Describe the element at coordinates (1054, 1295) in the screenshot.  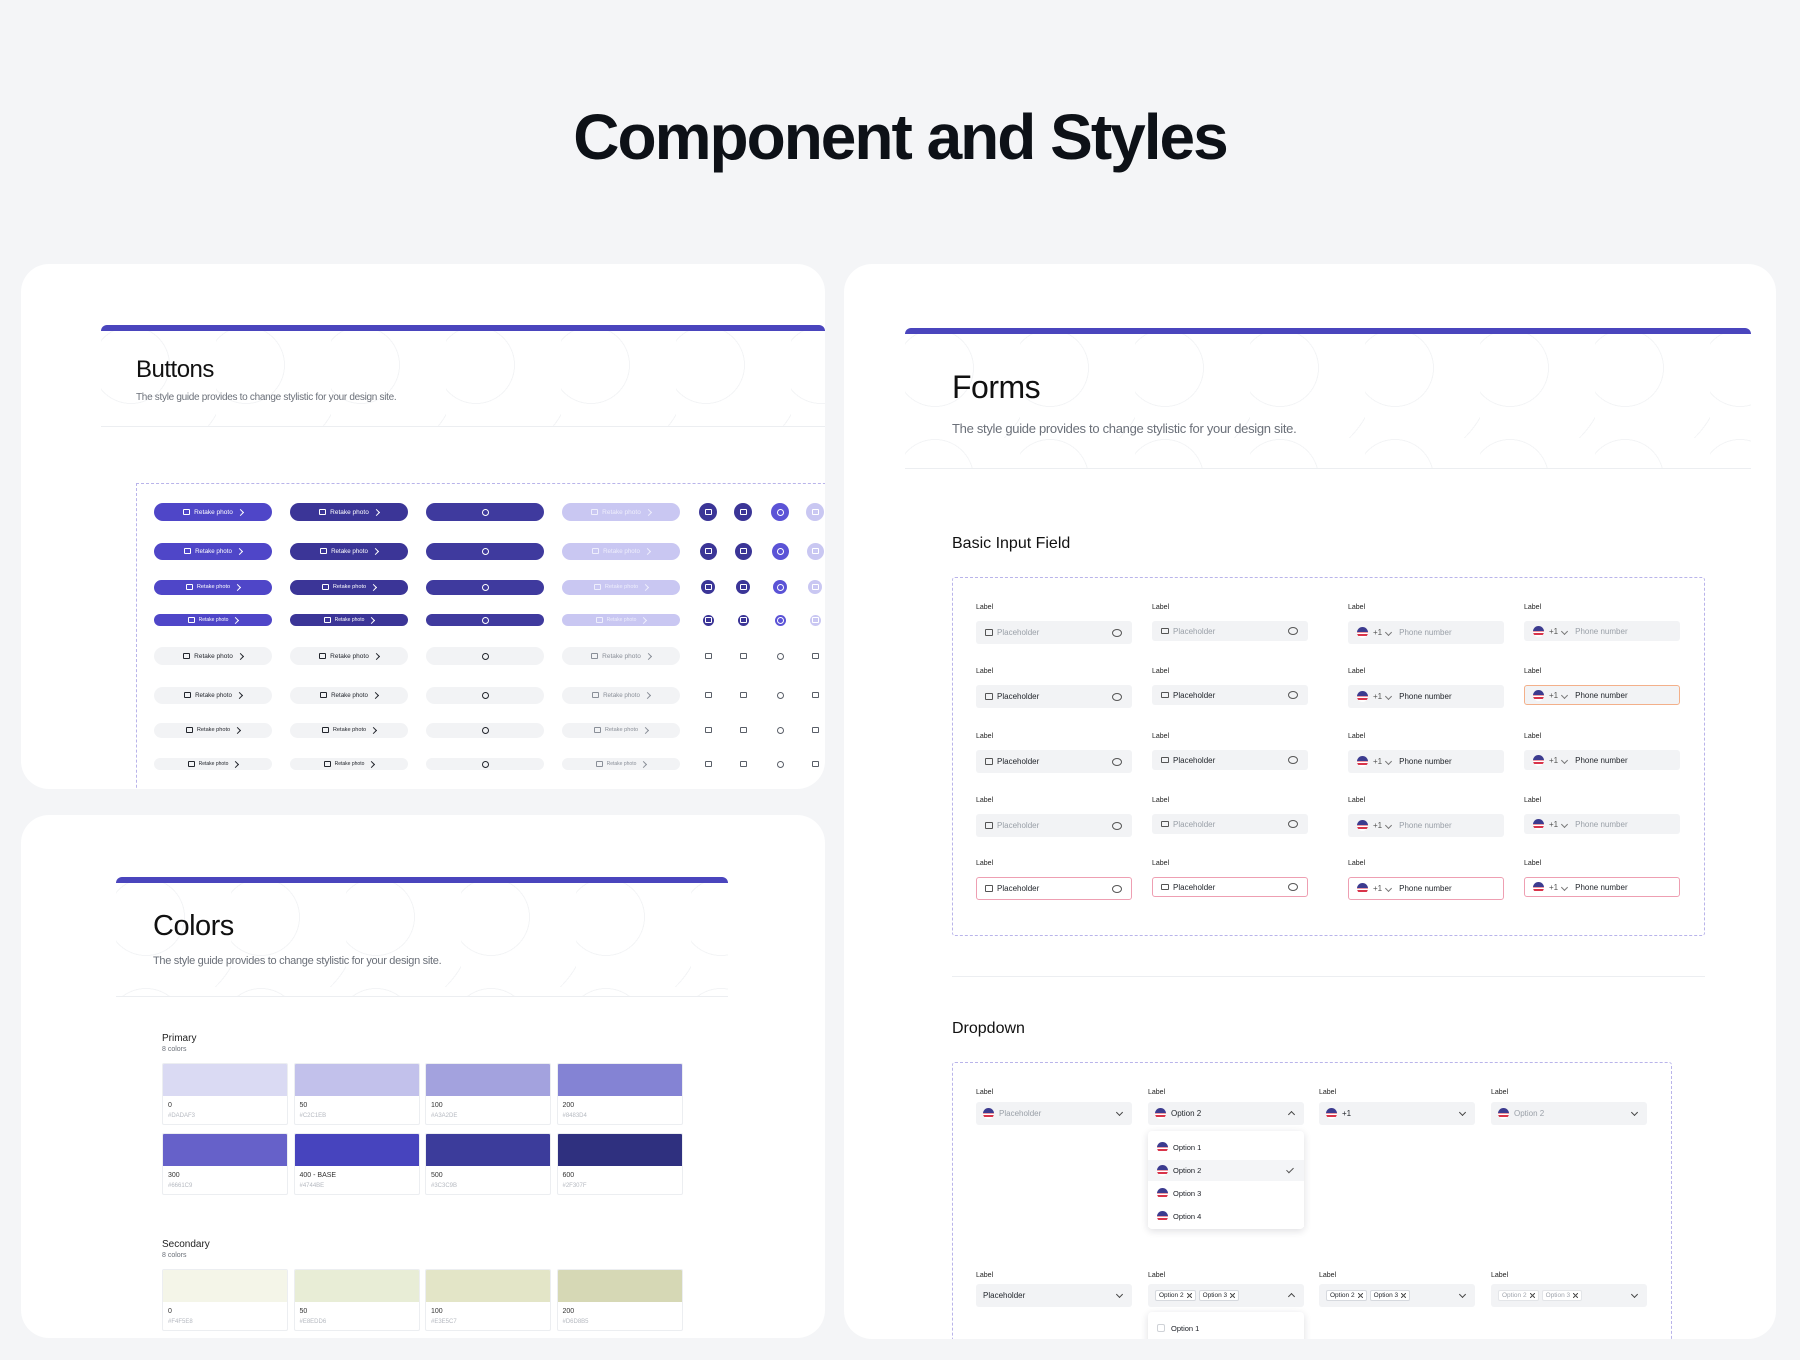
I see `multi-select: Placeholder` at that location.